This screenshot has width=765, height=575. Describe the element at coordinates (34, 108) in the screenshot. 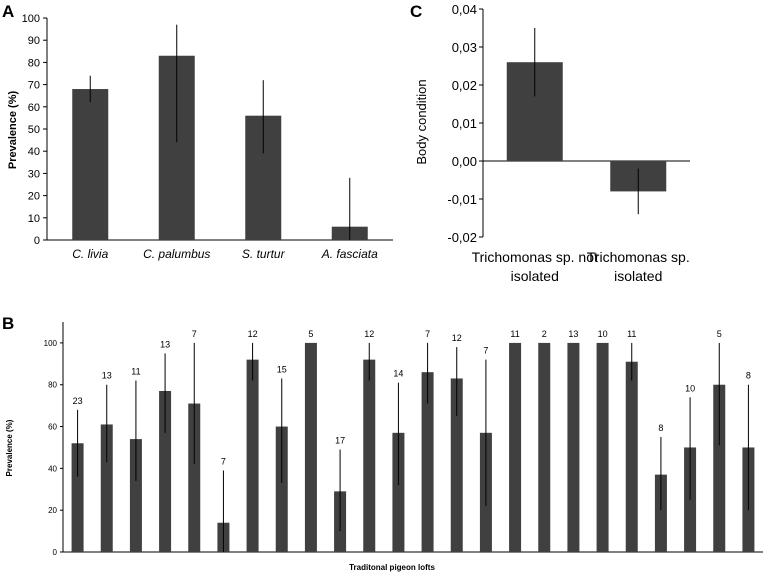

I see `chart-a-y-tick-label: 60` at that location.